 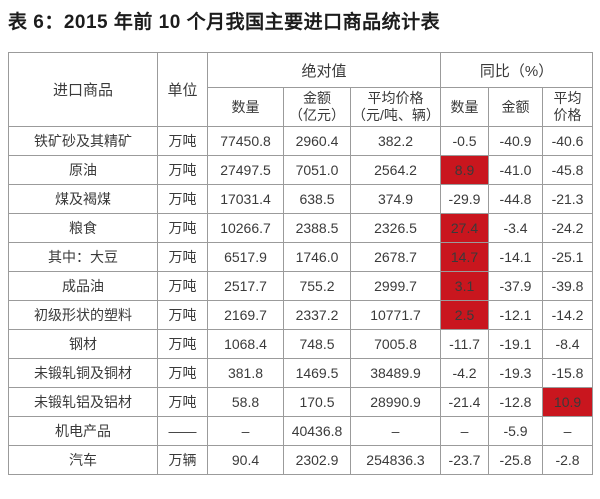 I want to click on cell-amount: 40436.8, so click(x=317, y=431).